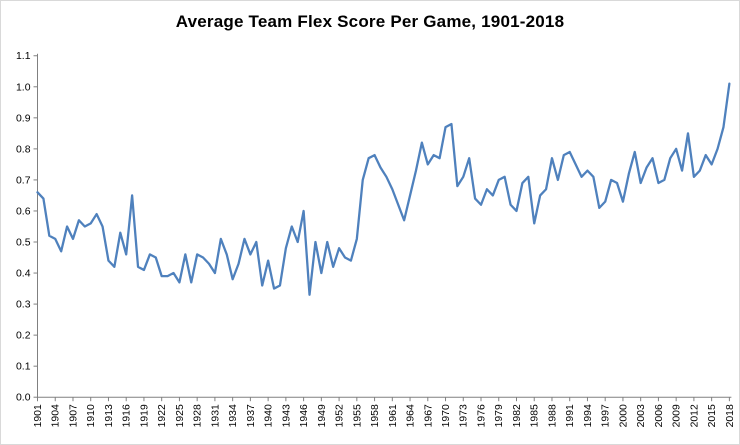 This screenshot has height=445, width=740. Describe the element at coordinates (428, 415) in the screenshot. I see `x-tick-label: 1967` at that location.